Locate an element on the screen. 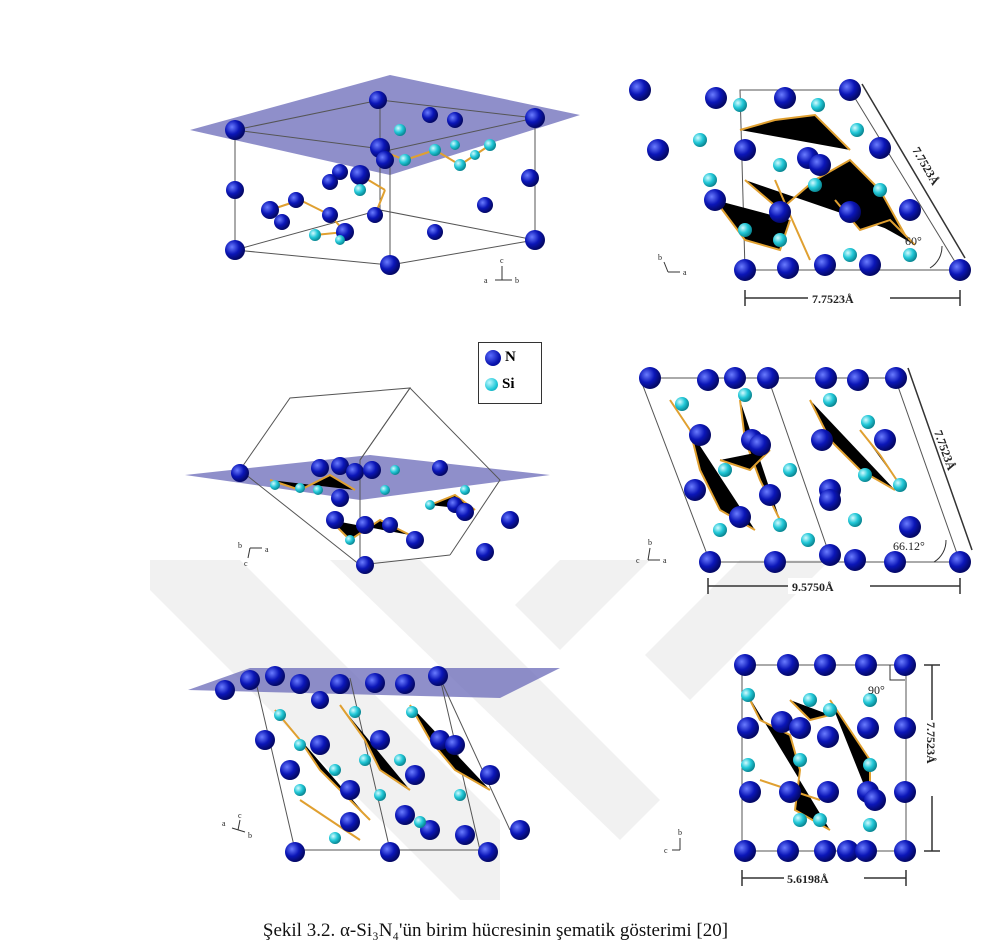  panel-bottom-left-cell: a c b is located at coordinates (374, 764).